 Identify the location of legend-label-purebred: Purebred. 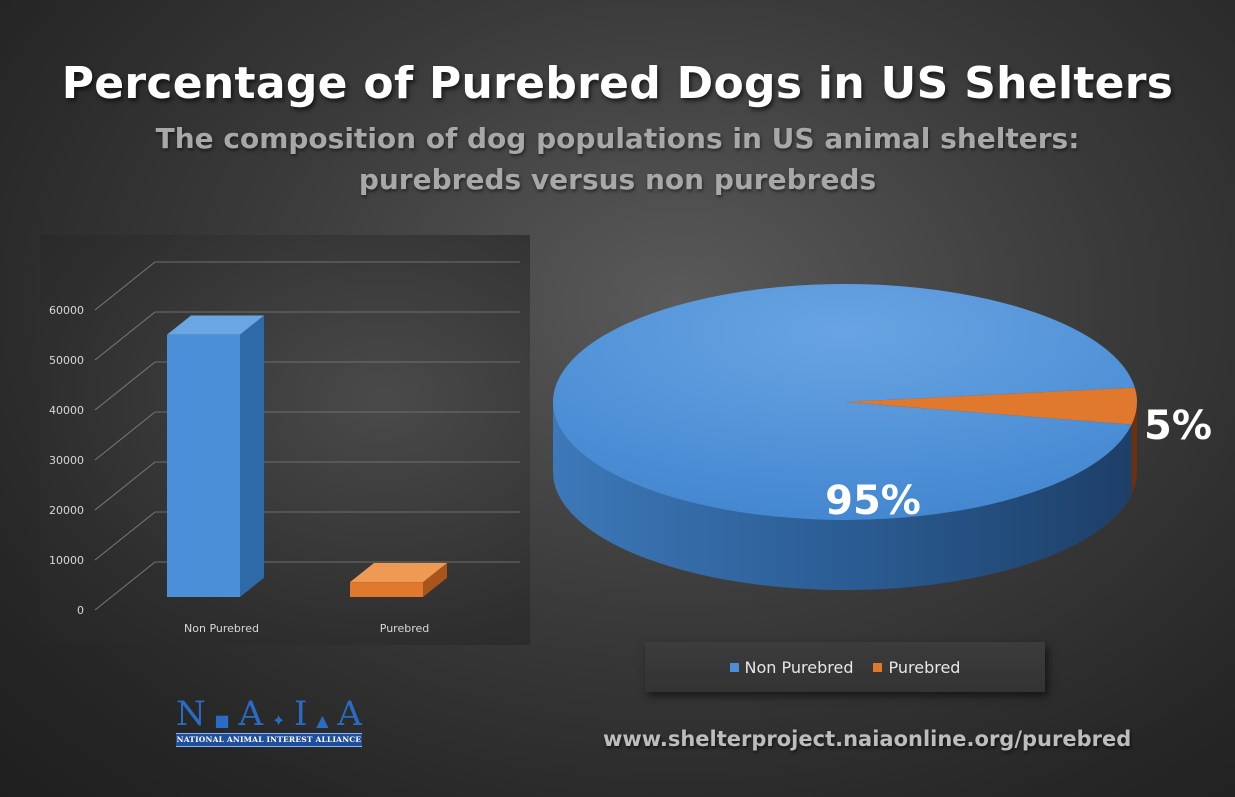
(924, 667).